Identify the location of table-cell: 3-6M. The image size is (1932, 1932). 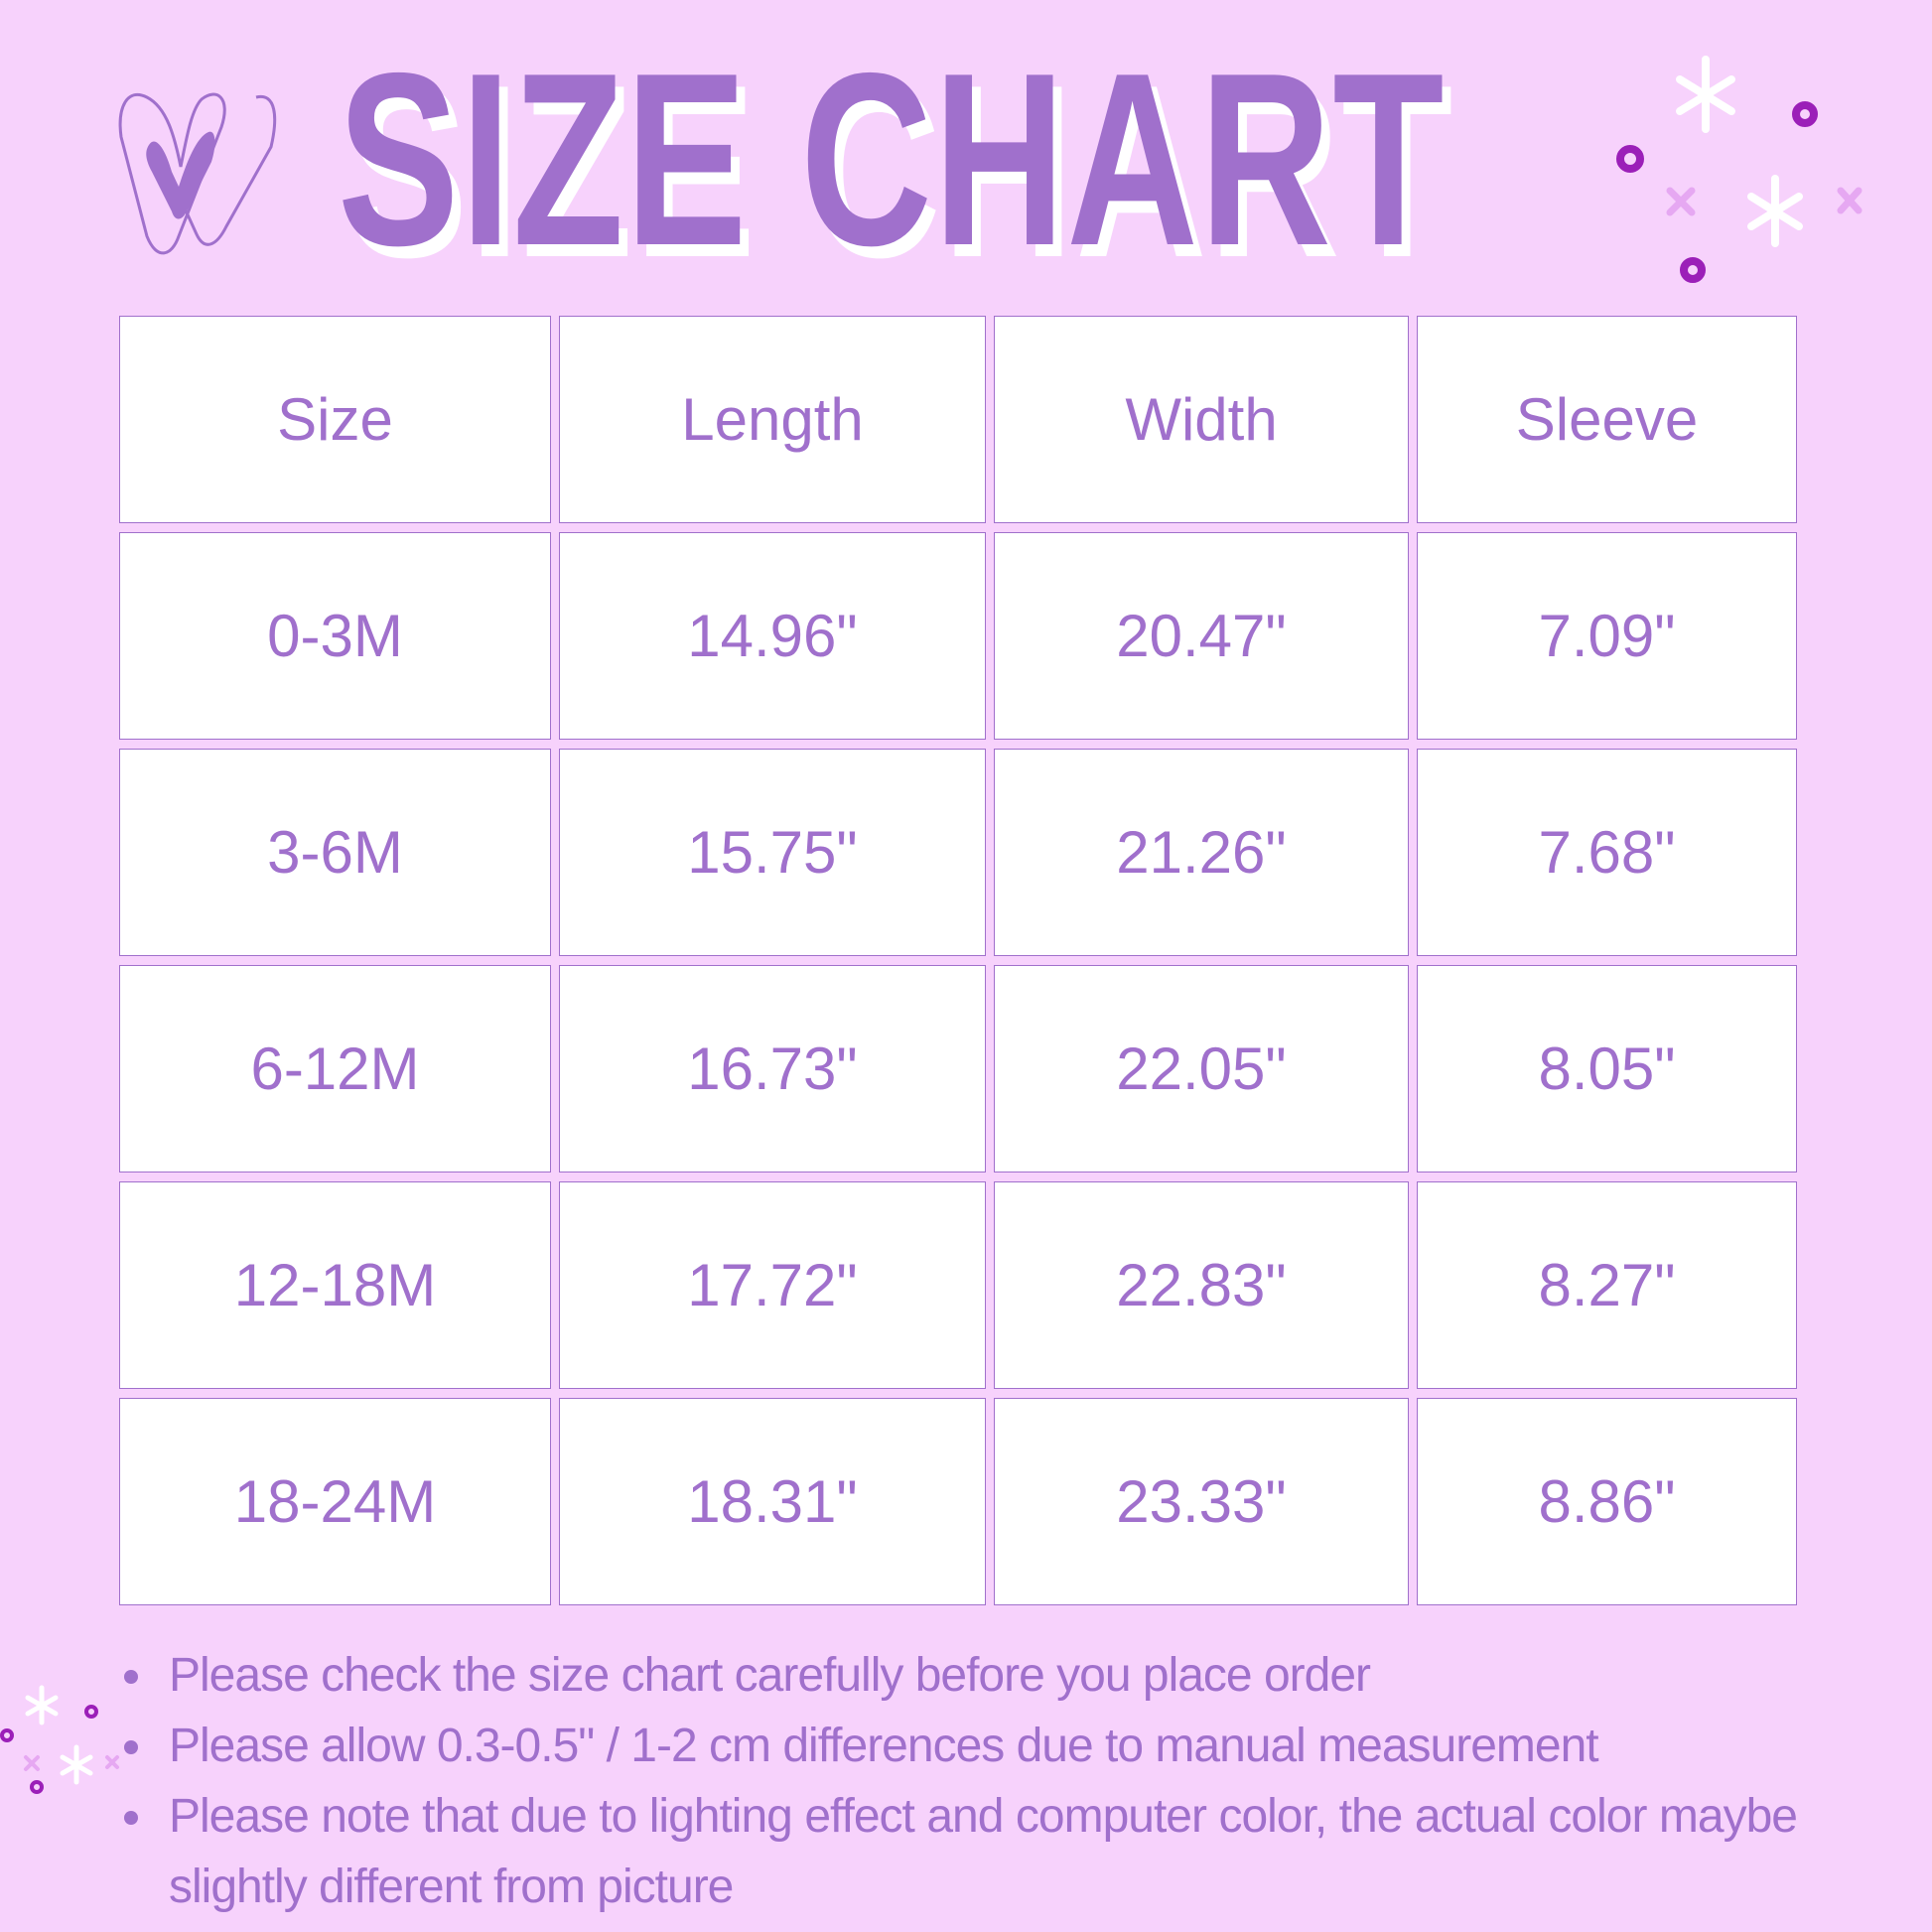
(335, 853).